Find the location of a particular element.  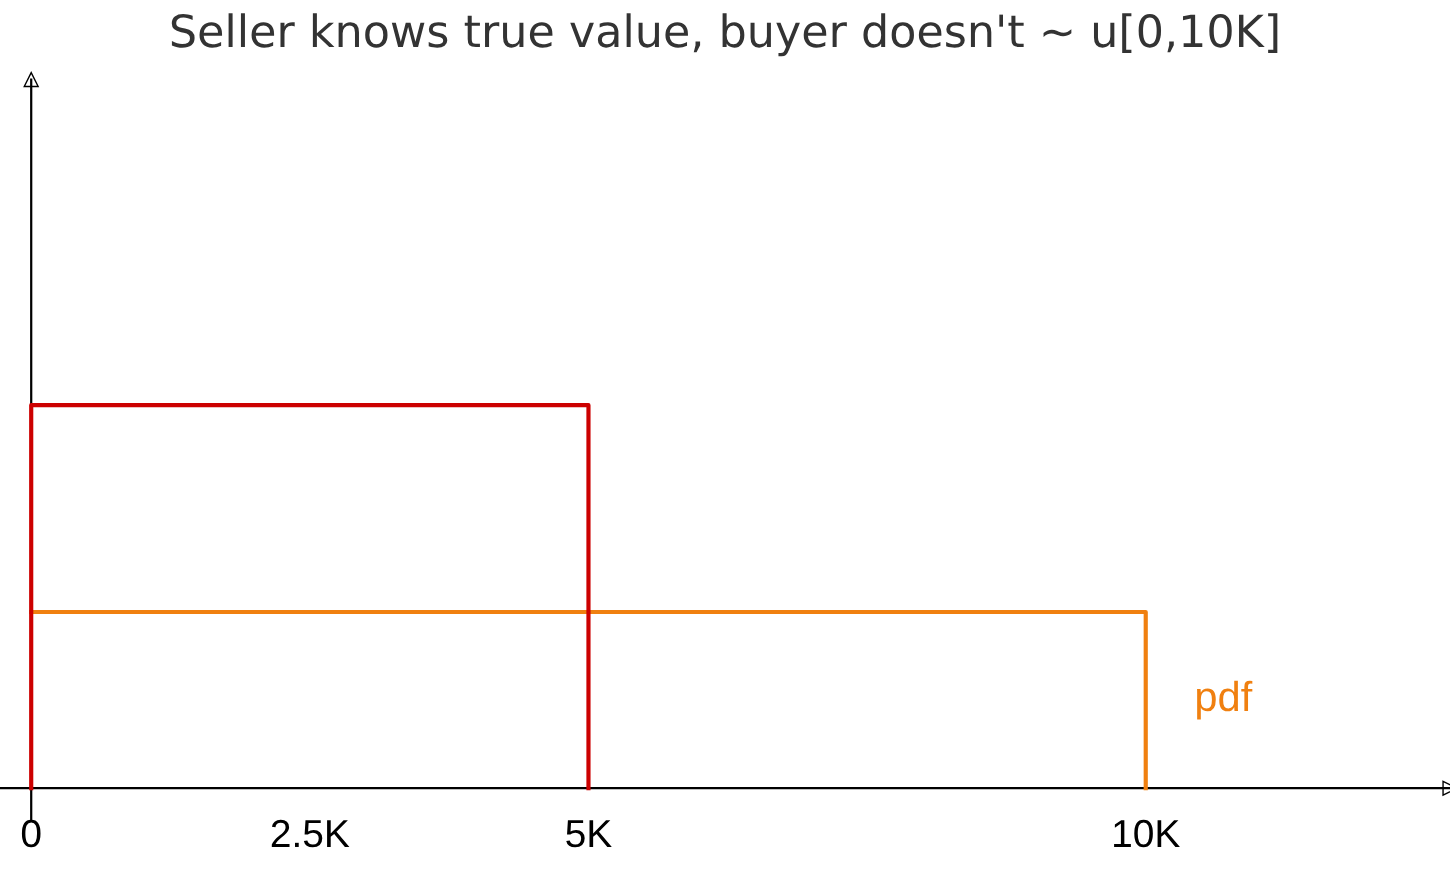

series-label: pdf is located at coordinates (1225, 700).